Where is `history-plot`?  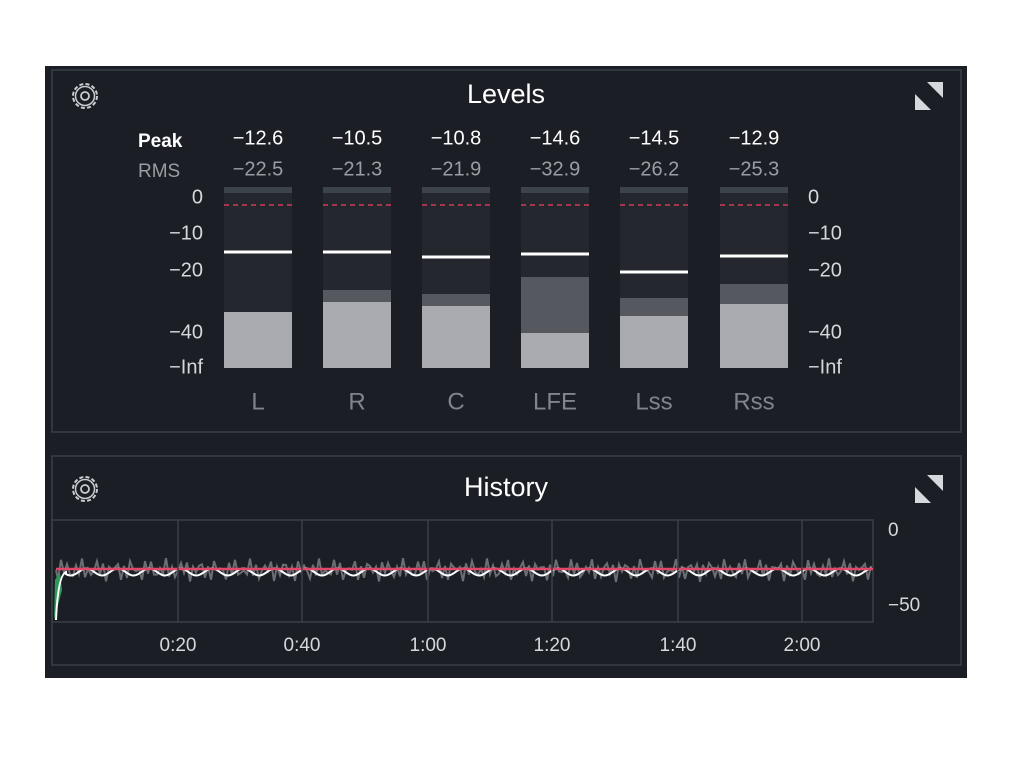
history-plot is located at coordinates (462, 571).